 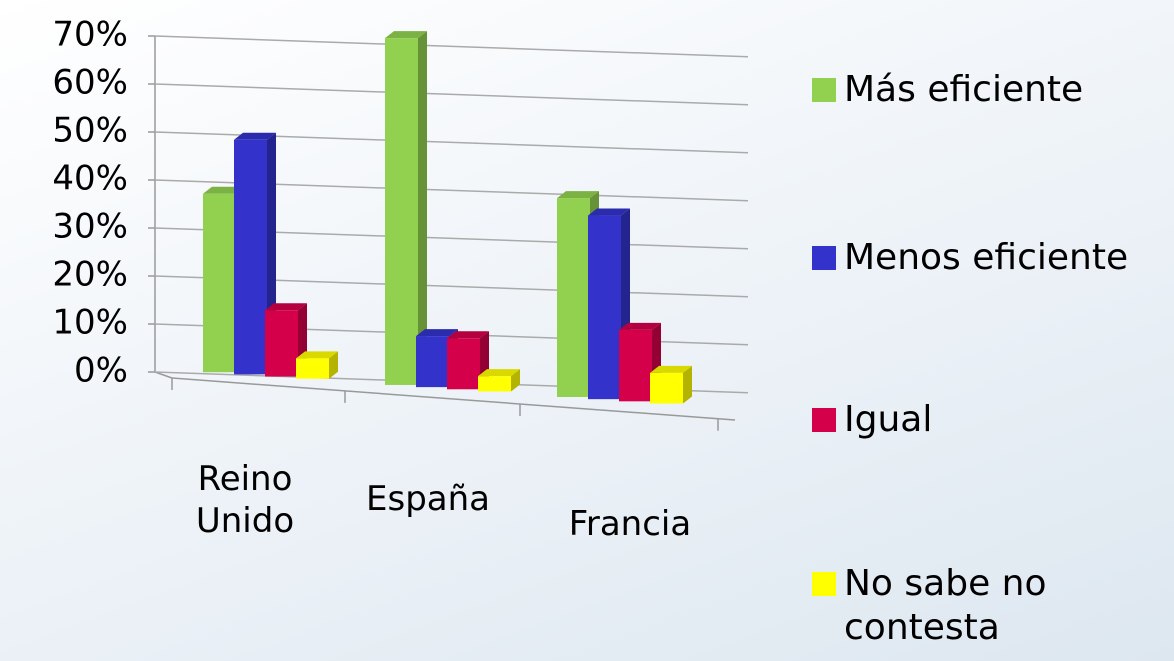 I want to click on y-tick-label: 60%, so click(x=90, y=83).